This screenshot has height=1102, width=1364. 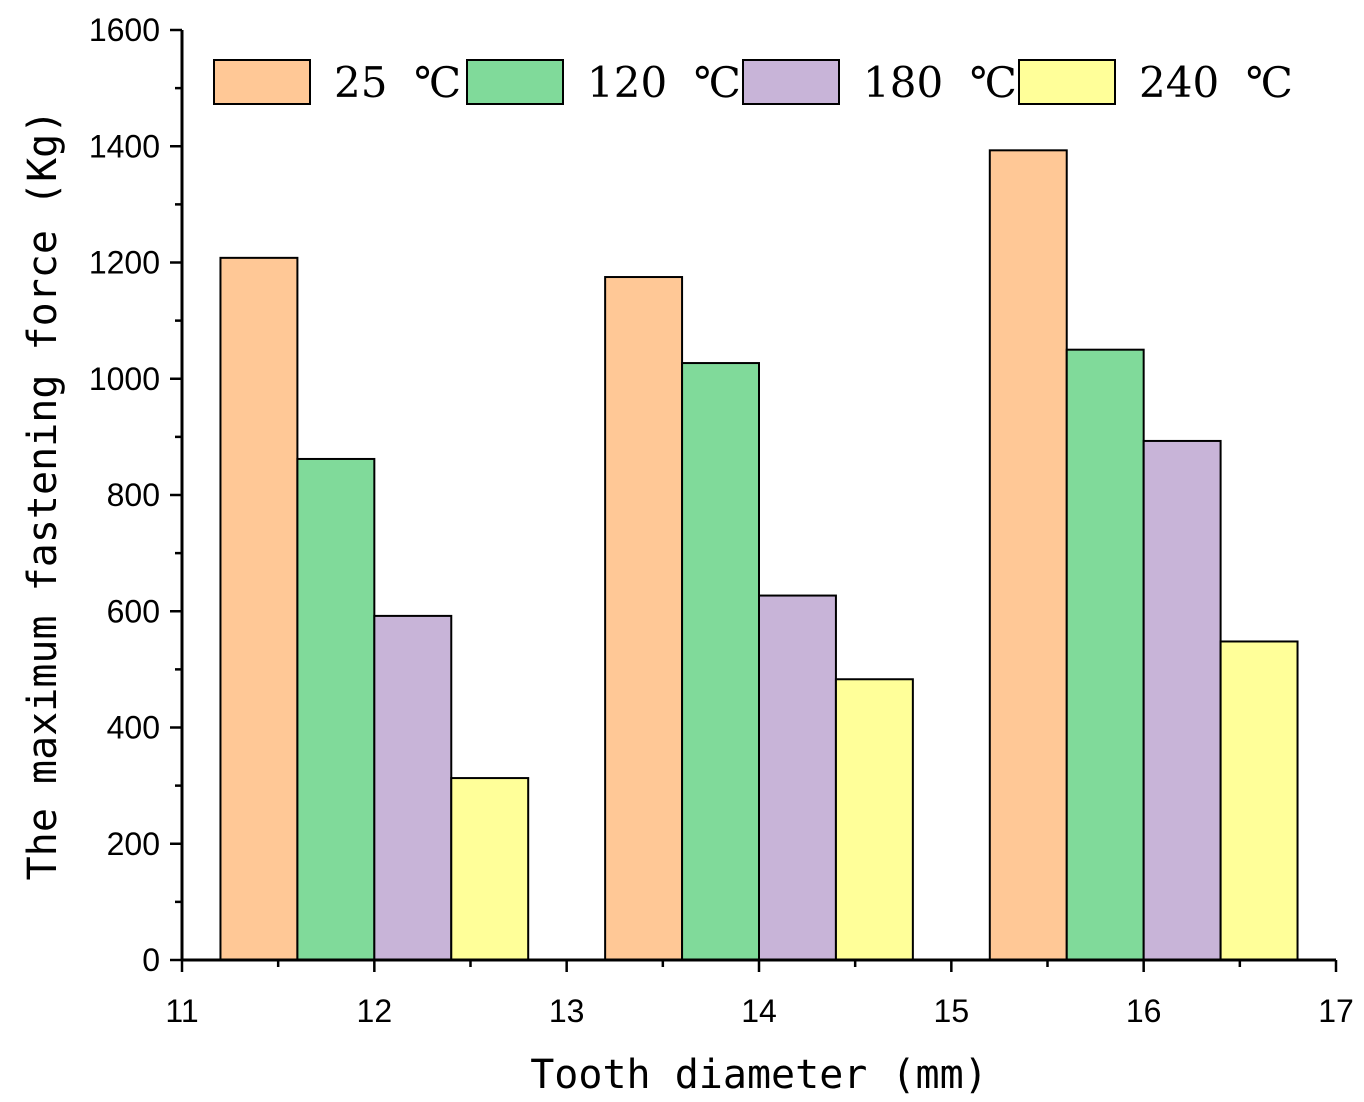 I want to click on legend-label: 120 ℃, so click(x=664, y=82).